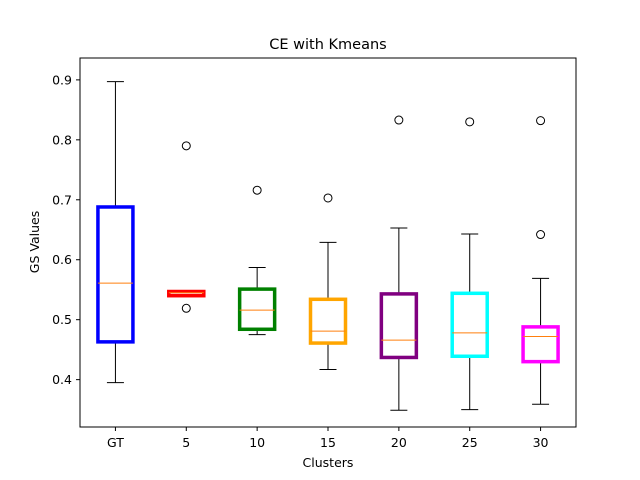  Describe the element at coordinates (541, 442) in the screenshot. I see `x-tick-label: 30` at that location.